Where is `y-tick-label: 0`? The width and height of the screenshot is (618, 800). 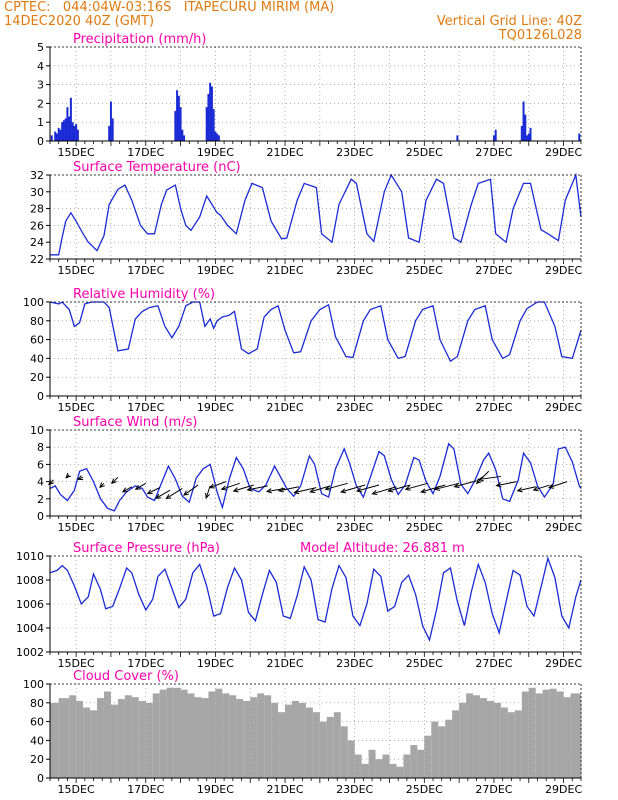 y-tick-label: 0 is located at coordinates (40, 141).